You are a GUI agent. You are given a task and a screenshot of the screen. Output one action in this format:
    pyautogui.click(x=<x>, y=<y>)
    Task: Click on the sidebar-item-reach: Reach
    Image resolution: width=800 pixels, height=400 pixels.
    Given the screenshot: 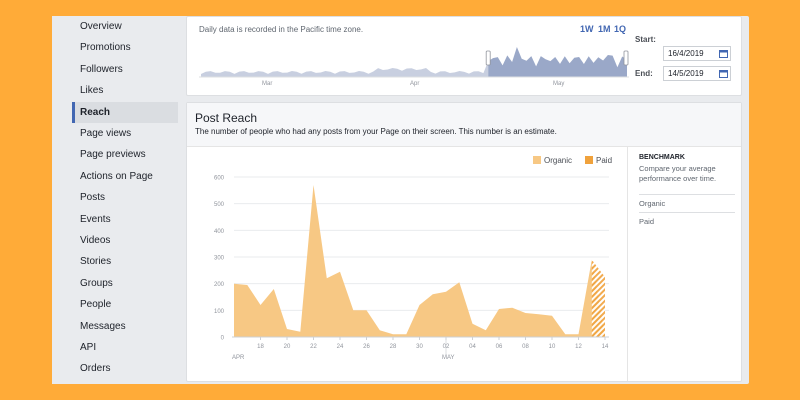 What is the action you would take?
    pyautogui.click(x=125, y=112)
    